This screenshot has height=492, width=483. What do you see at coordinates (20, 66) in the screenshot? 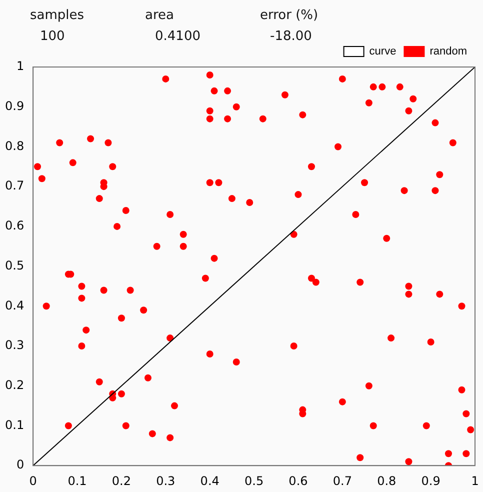
I see `y-tick-label: 1` at bounding box center [20, 66].